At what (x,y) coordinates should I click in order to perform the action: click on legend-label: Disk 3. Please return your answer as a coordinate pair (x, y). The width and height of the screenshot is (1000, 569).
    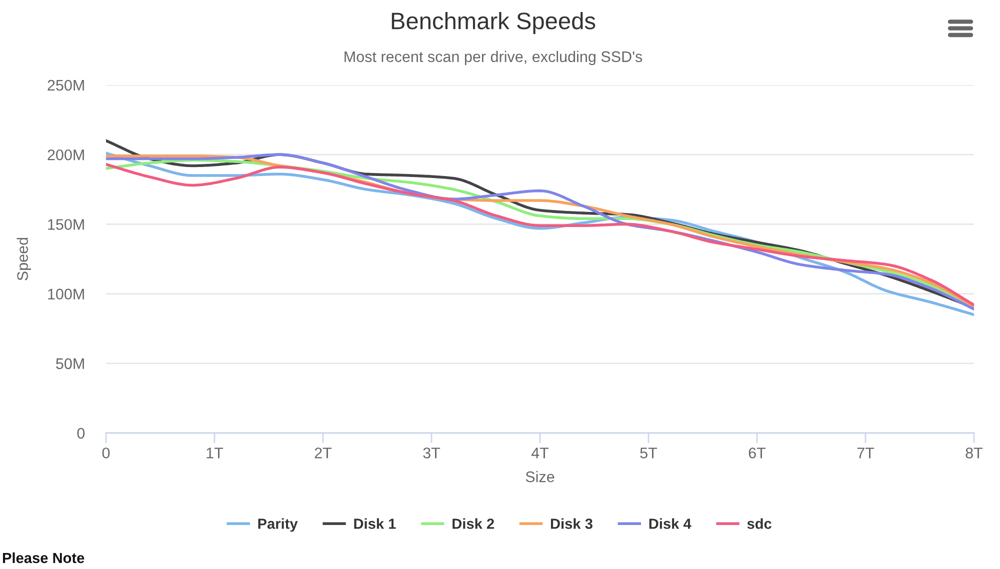
    Looking at the image, I should click on (571, 523).